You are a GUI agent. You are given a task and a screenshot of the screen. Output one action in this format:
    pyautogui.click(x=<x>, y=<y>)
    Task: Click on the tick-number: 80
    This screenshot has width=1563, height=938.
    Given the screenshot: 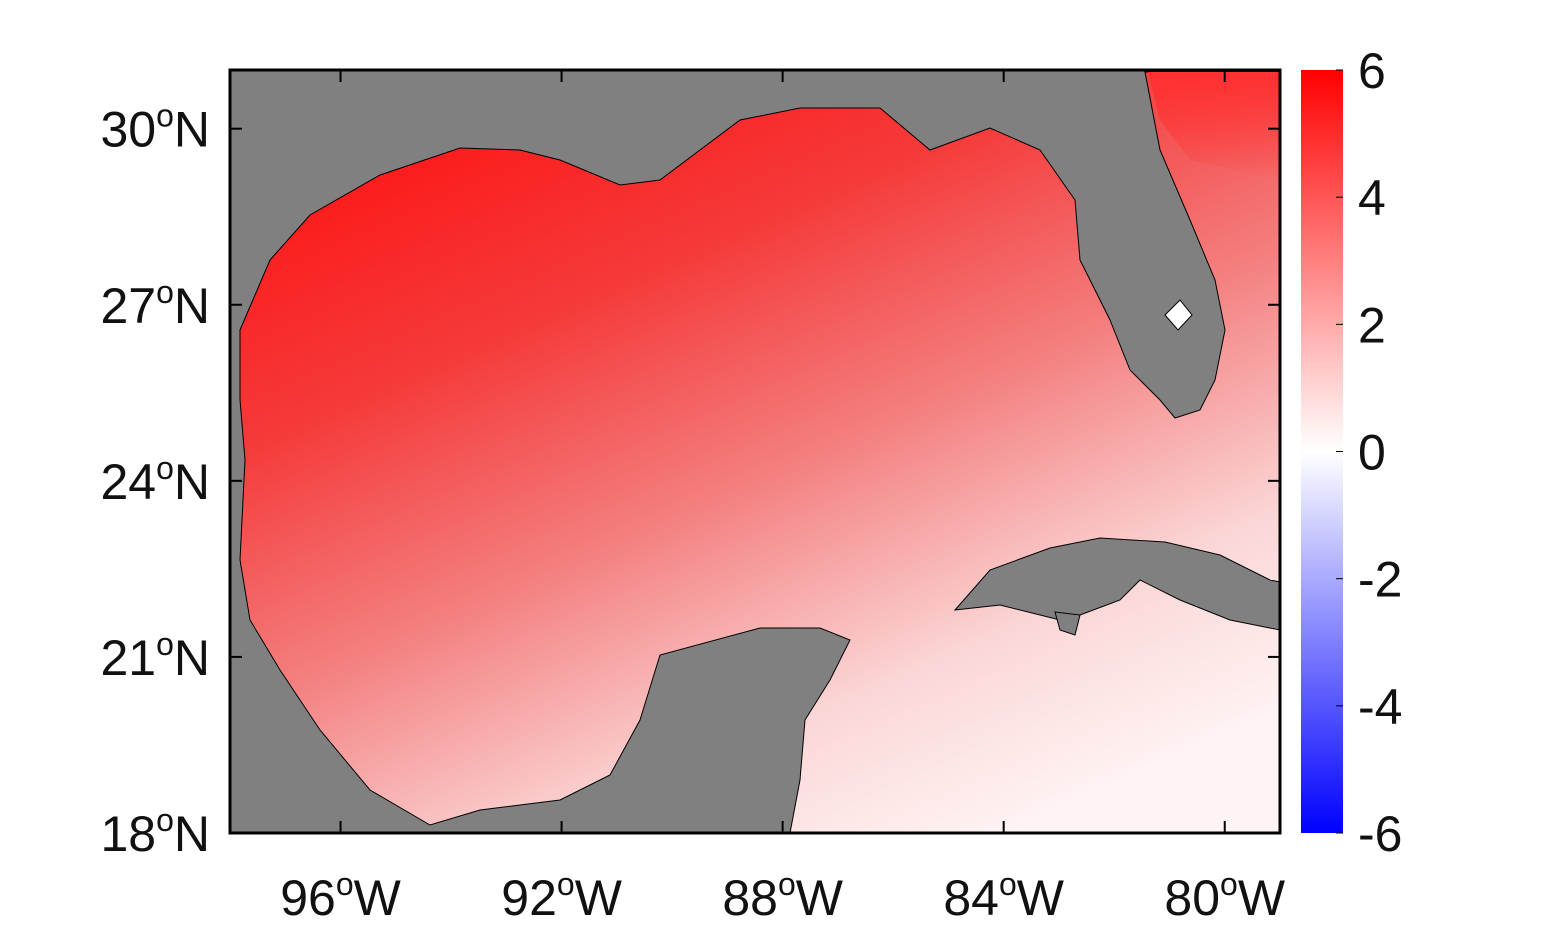 What is the action you would take?
    pyautogui.click(x=1192, y=898)
    